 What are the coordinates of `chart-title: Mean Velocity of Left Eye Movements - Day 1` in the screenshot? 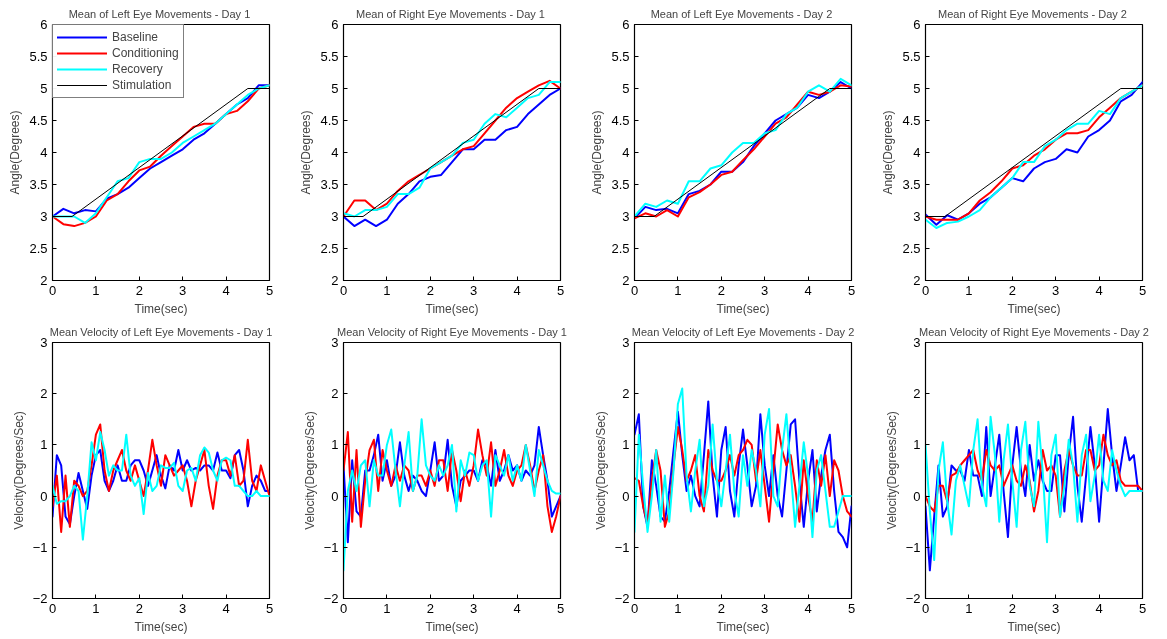 It's located at (161, 331).